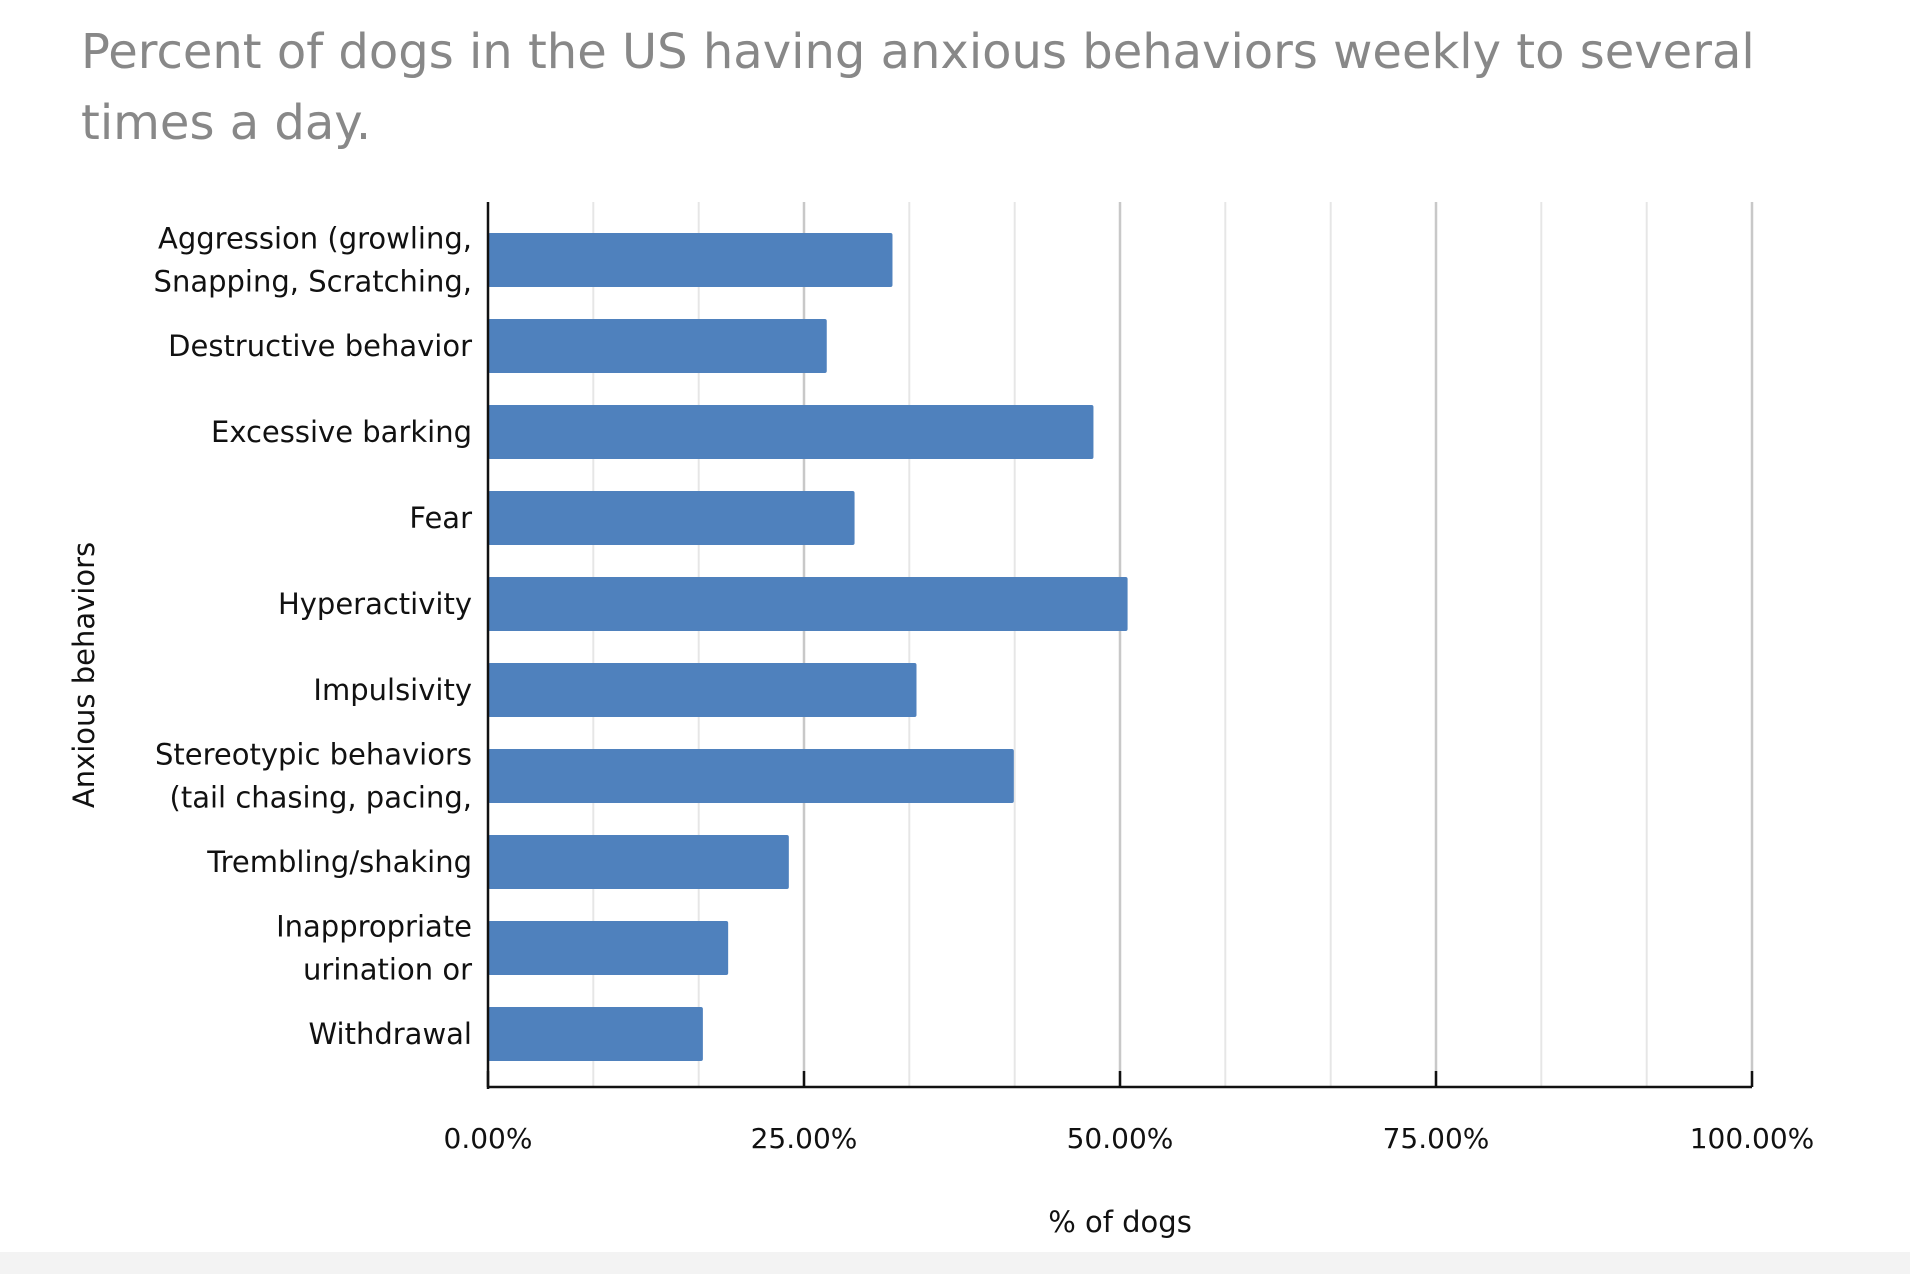 The width and height of the screenshot is (1910, 1274). I want to click on x-axis-title: % of dogs, so click(1120, 1222).